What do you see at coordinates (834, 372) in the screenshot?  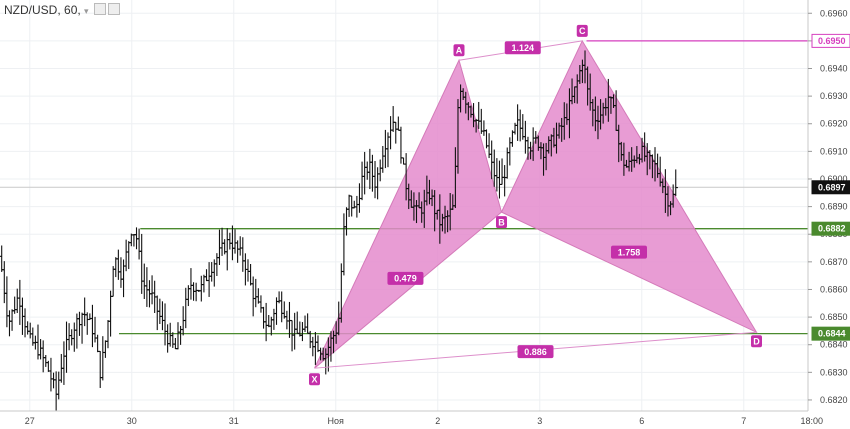 I see `price-tick-label: 0.6830` at bounding box center [834, 372].